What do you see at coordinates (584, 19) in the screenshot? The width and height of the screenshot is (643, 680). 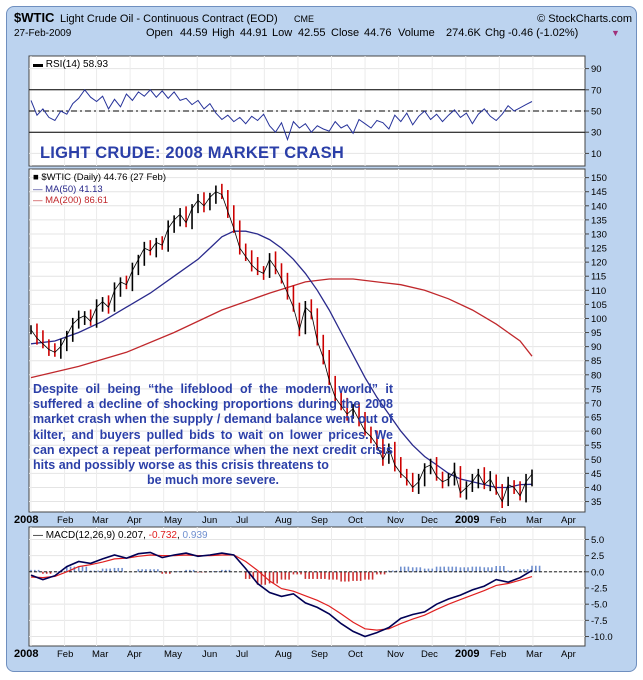 I see `copyright: © StockCharts.com` at bounding box center [584, 19].